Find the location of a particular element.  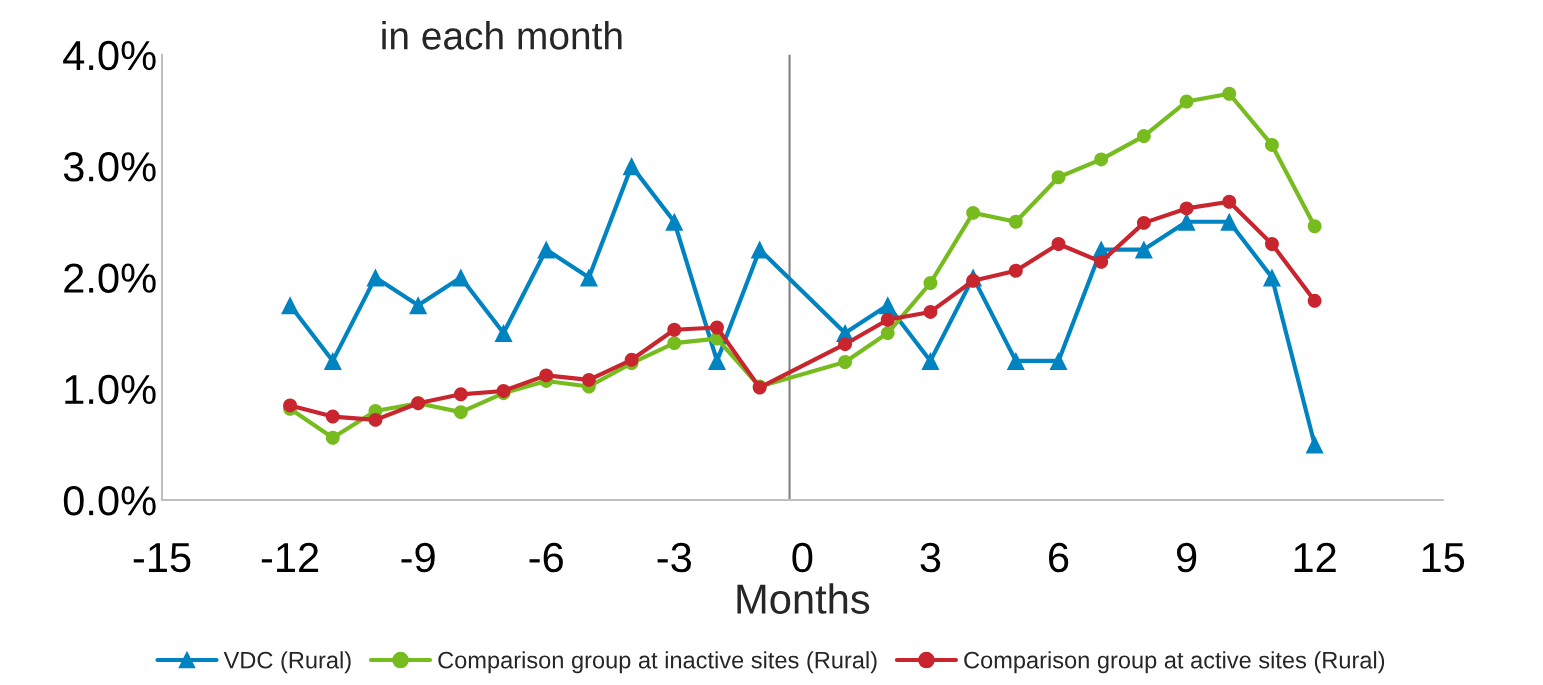

x-tick-label: 15 is located at coordinates (1443, 558).